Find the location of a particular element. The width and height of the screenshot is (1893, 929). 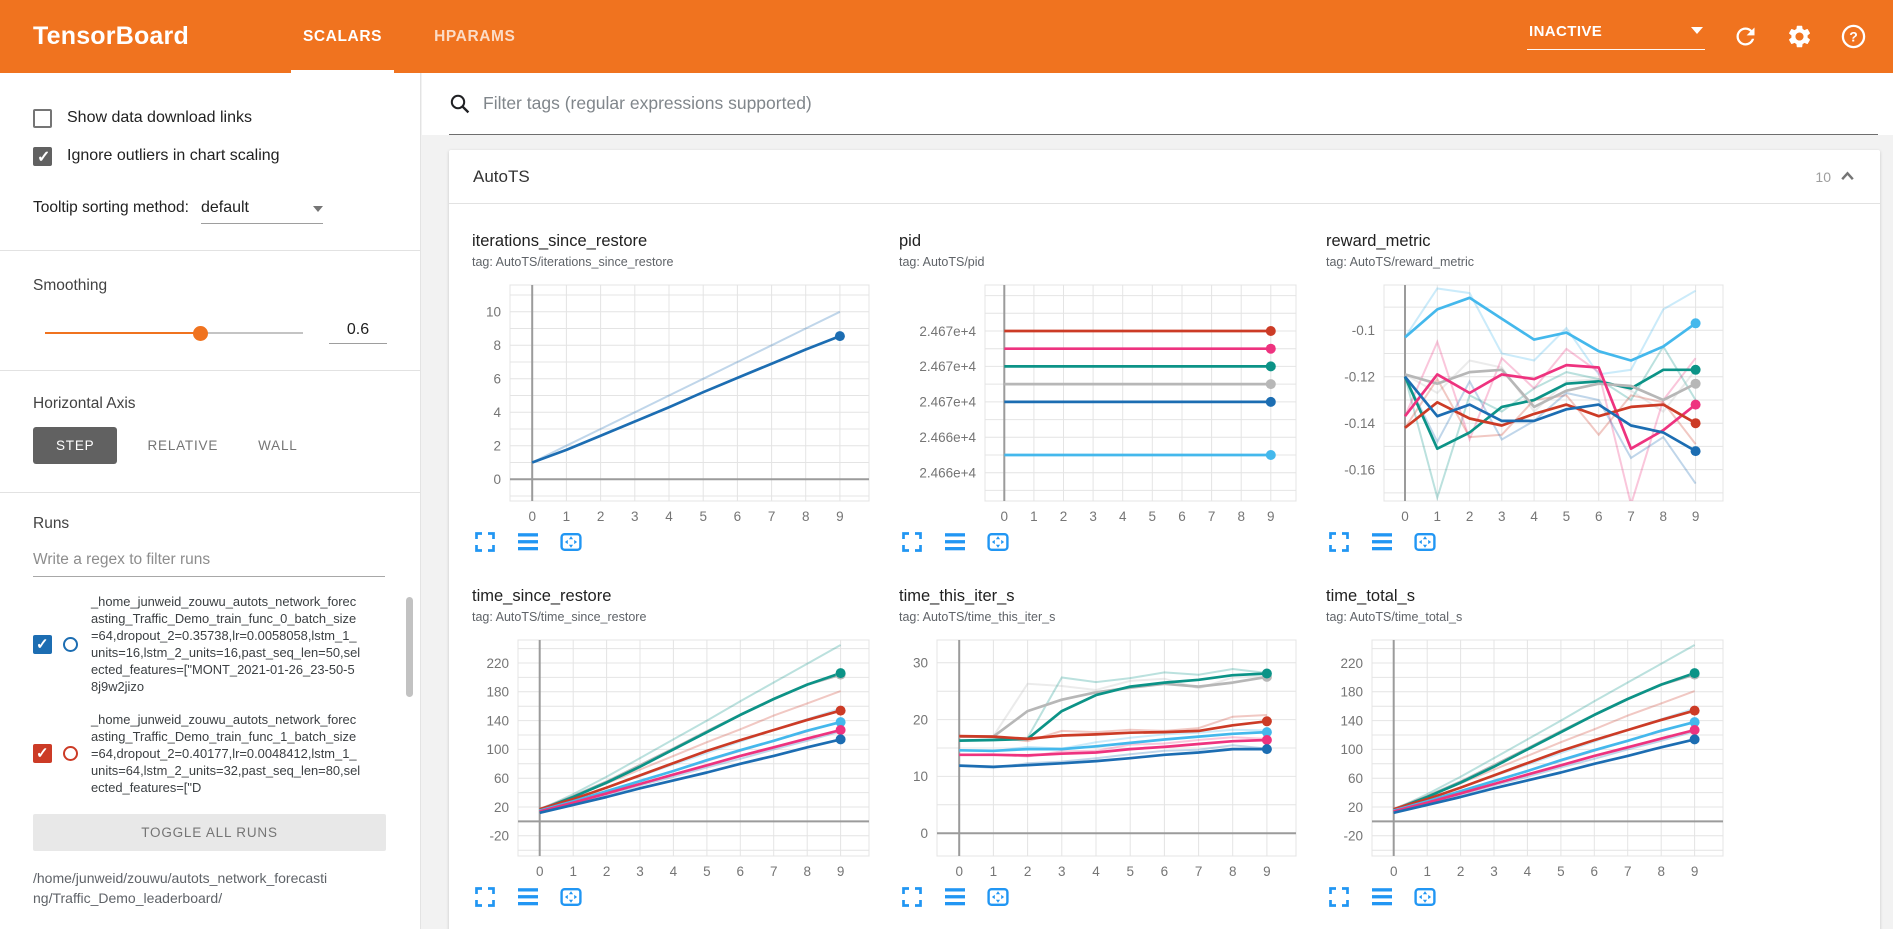

smoothing-slider-thumb is located at coordinates (200, 333).